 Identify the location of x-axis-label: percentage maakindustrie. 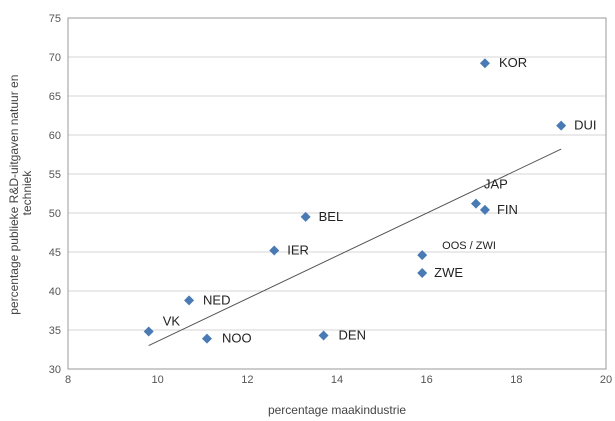
(337, 410).